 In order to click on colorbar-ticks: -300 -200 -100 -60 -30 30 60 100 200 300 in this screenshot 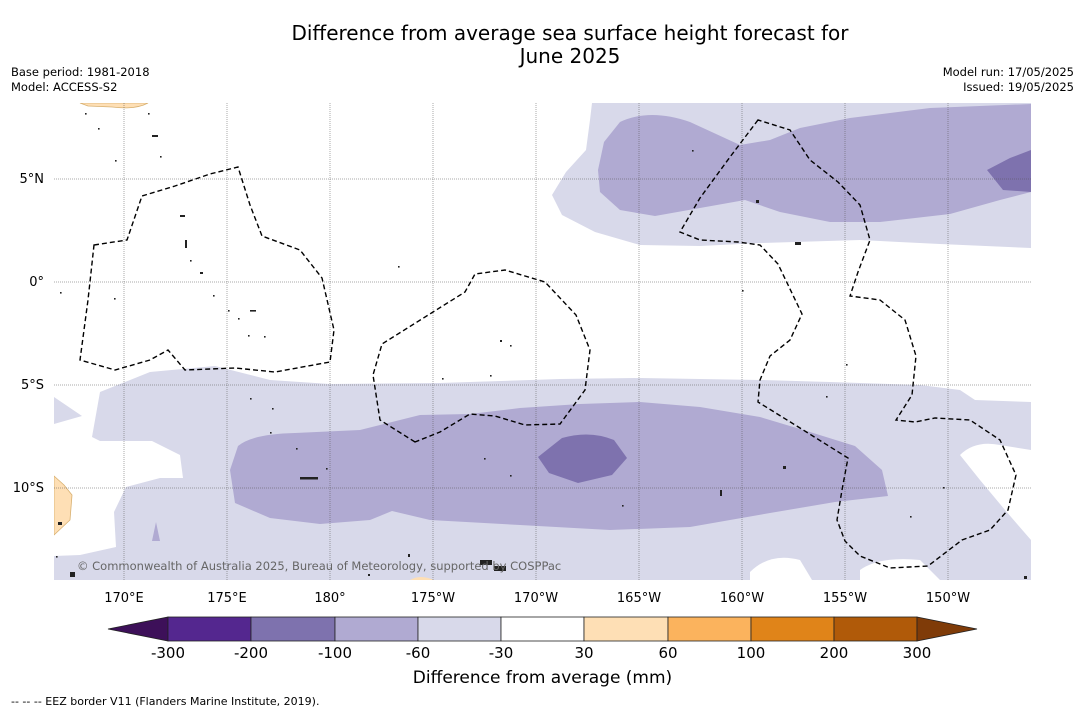, I will do `click(541, 653)`.